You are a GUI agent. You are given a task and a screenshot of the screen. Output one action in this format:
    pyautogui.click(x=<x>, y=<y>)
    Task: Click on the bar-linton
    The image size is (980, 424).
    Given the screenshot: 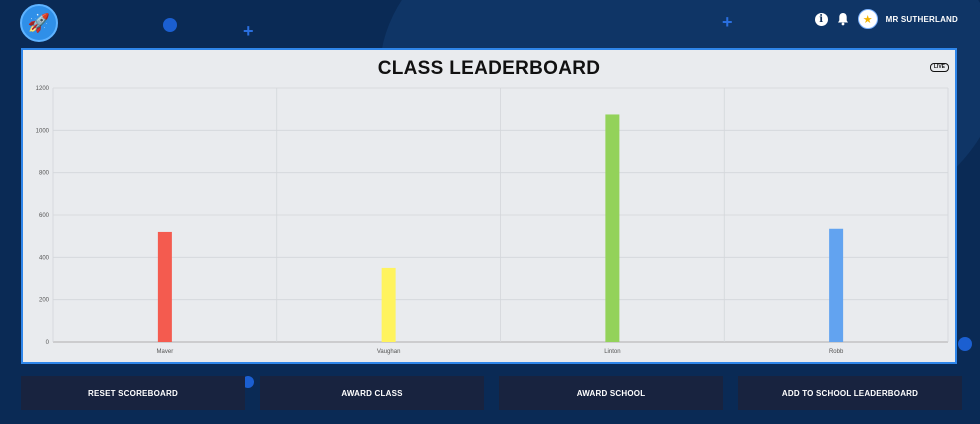 What is the action you would take?
    pyautogui.click(x=612, y=228)
    